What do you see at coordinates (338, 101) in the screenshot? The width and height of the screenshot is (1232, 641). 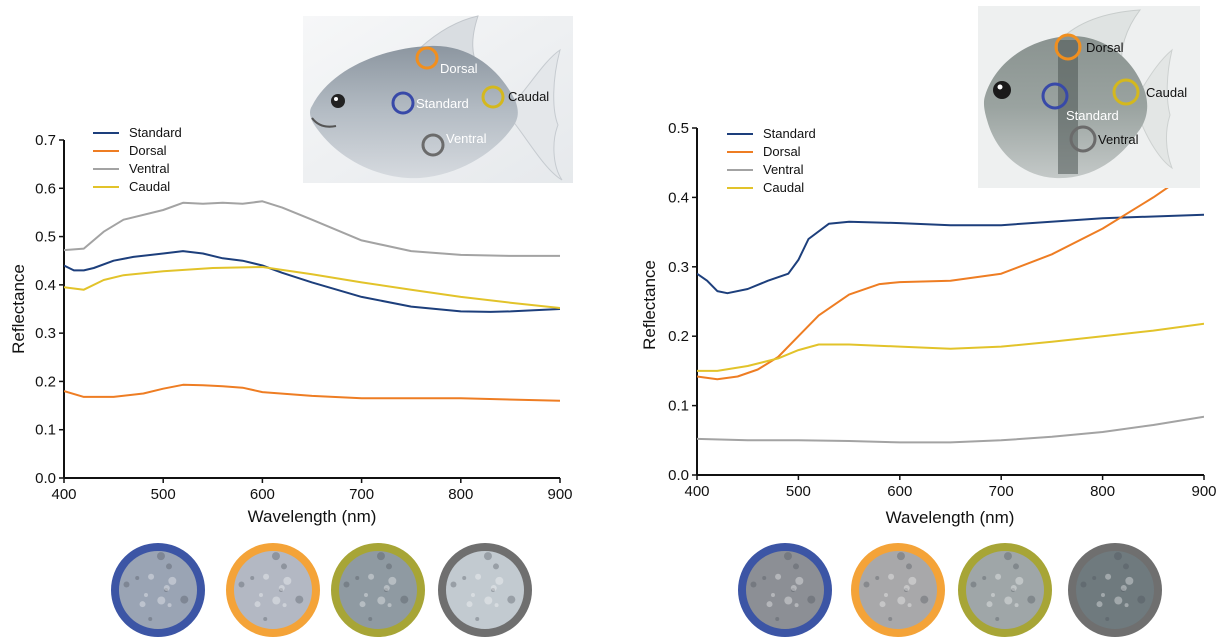 I see `fish-eye` at bounding box center [338, 101].